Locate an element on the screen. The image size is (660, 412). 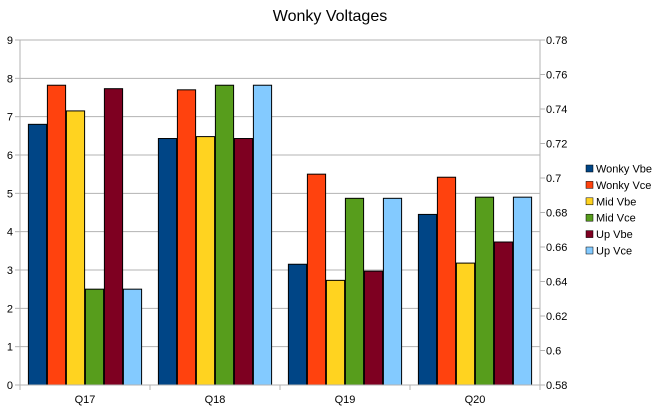
y2-tick-label: 0.74 is located at coordinates (556, 110).